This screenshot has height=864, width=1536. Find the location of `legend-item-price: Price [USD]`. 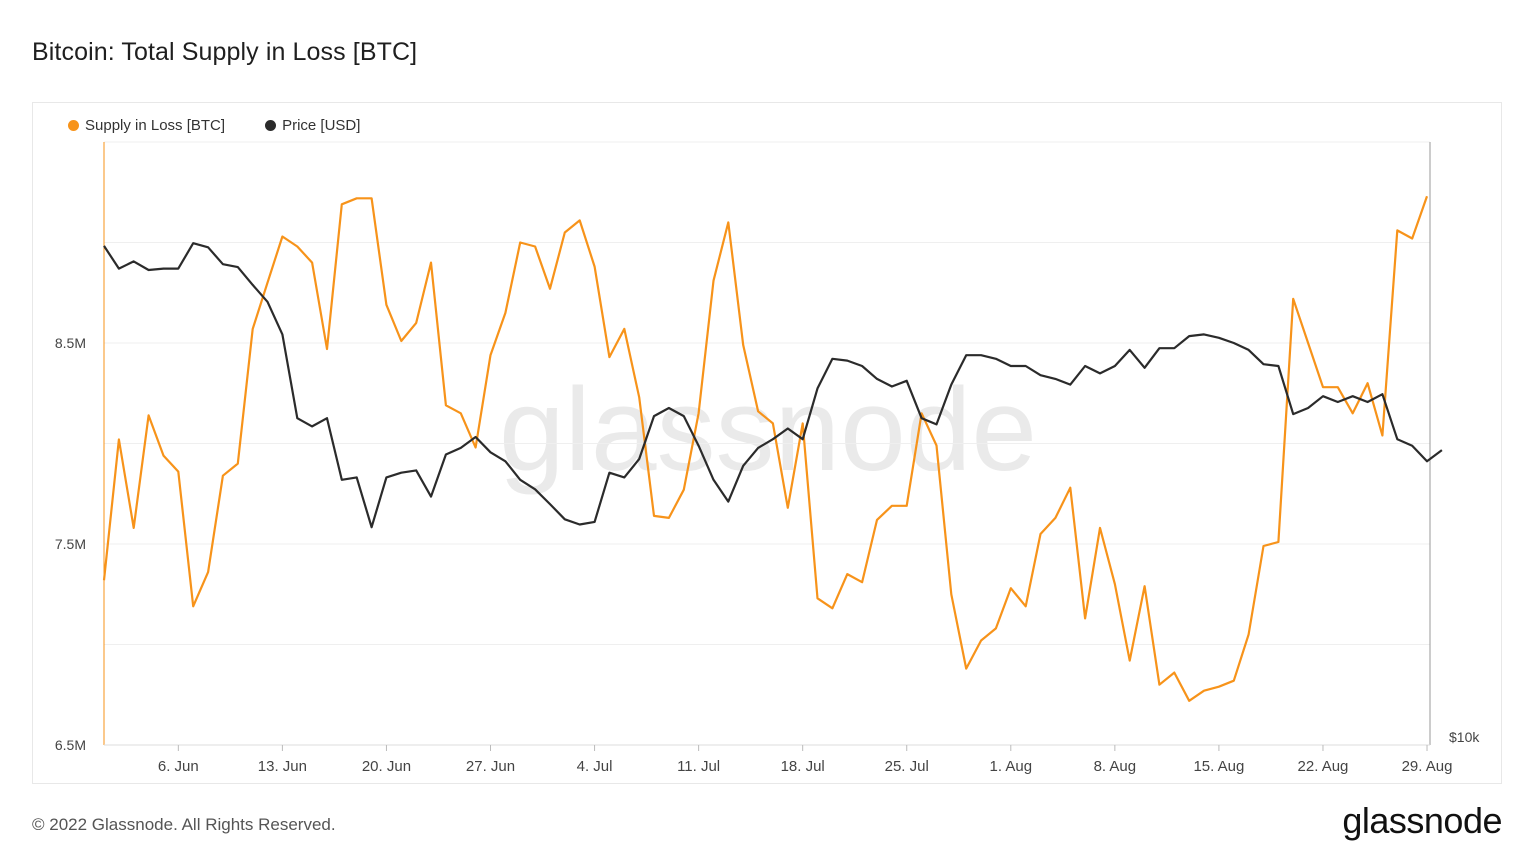

legend-item-price: Price [USD] is located at coordinates (312, 125).